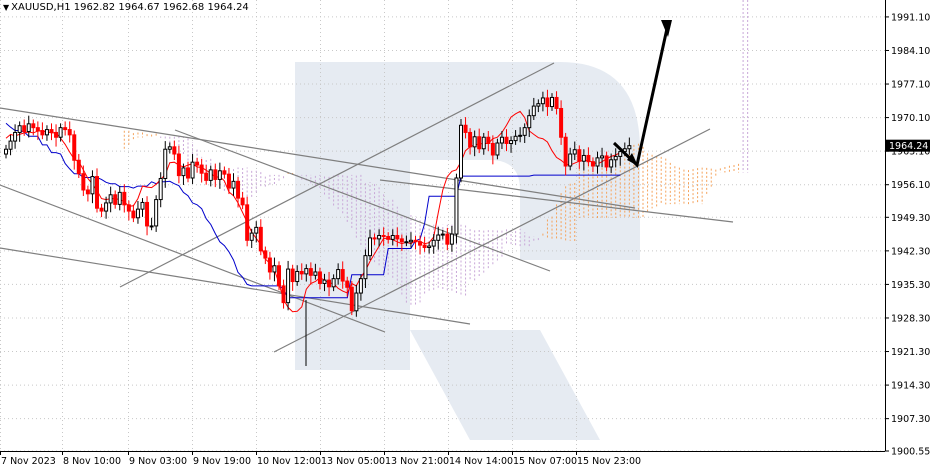 This screenshot has height=475, width=931. Describe the element at coordinates (139, 7) in the screenshot. I see `high-value: 1964.67` at that location.